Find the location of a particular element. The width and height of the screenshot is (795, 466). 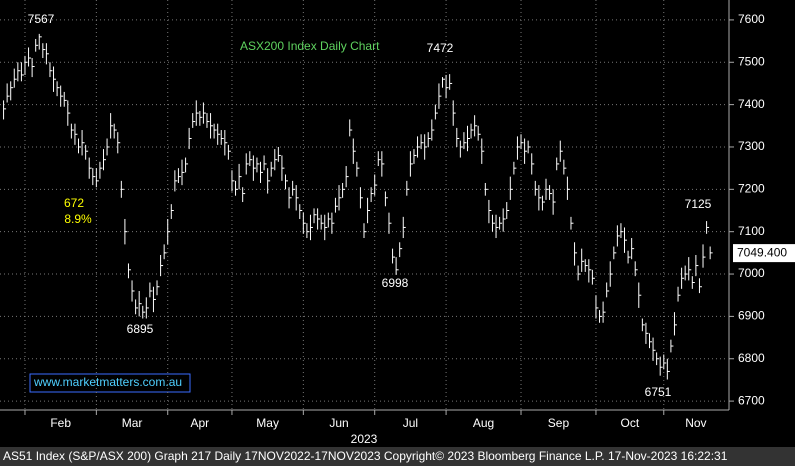

y-tick-label: 7100 is located at coordinates (751, 231).